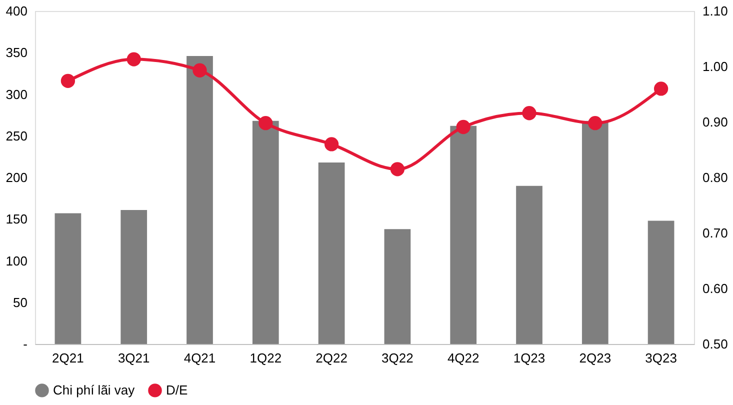  What do you see at coordinates (17, 177) in the screenshot?
I see `y-tick-label: 200` at bounding box center [17, 177].